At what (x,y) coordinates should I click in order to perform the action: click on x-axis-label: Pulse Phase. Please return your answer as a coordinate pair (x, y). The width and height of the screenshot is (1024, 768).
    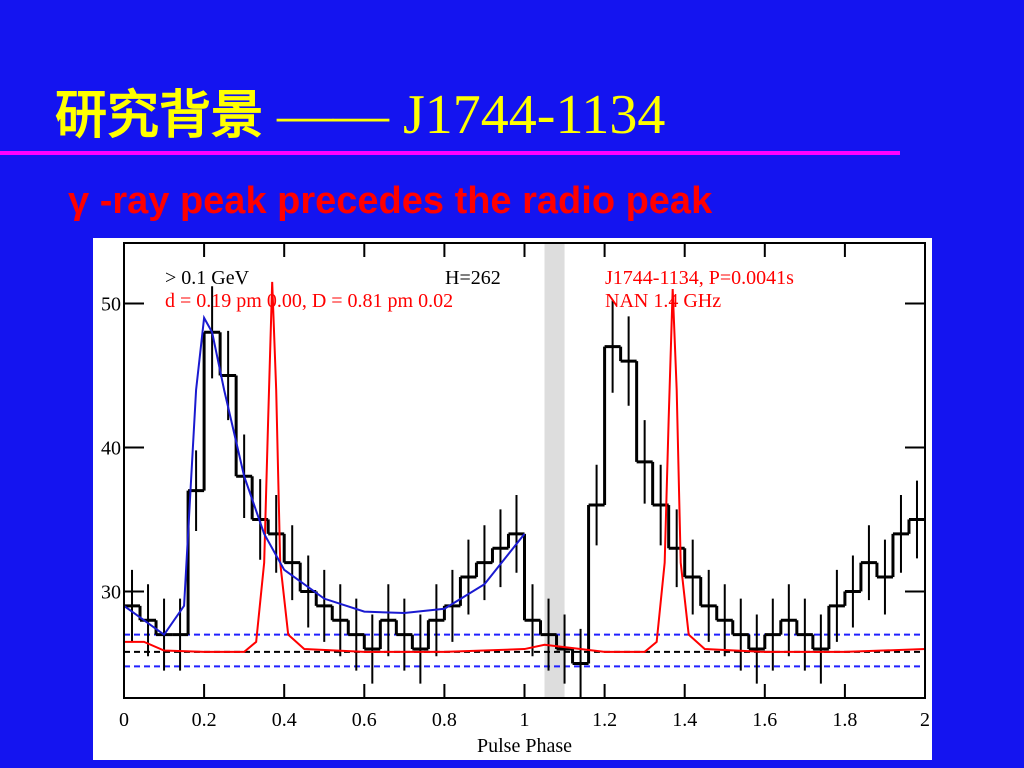
    Looking at the image, I should click on (524, 746).